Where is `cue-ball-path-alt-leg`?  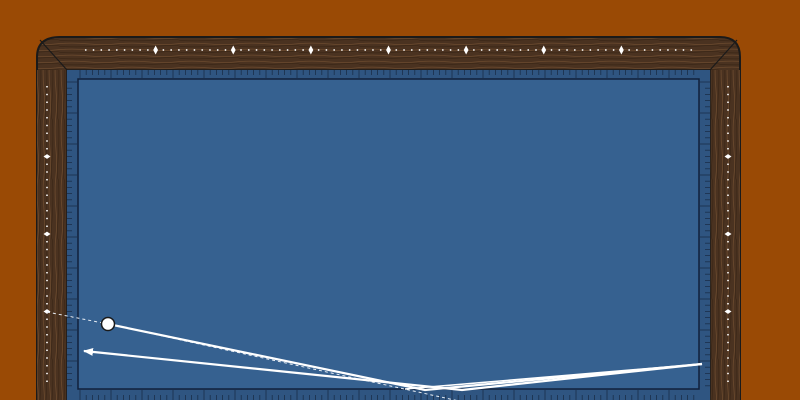
cue-ball-path-alt-leg is located at coordinates (553, 376).